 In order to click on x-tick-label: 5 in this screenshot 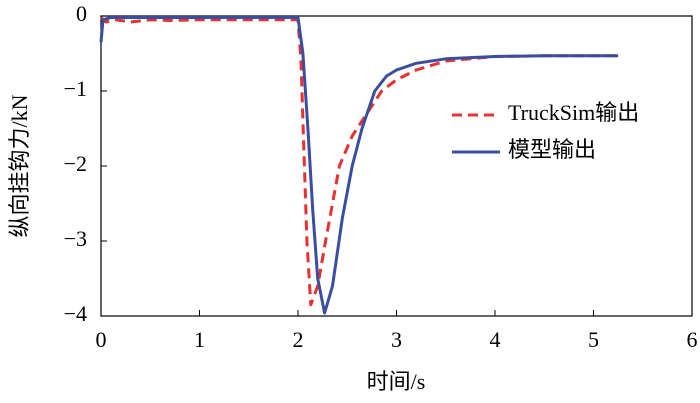, I will do `click(593, 339)`.